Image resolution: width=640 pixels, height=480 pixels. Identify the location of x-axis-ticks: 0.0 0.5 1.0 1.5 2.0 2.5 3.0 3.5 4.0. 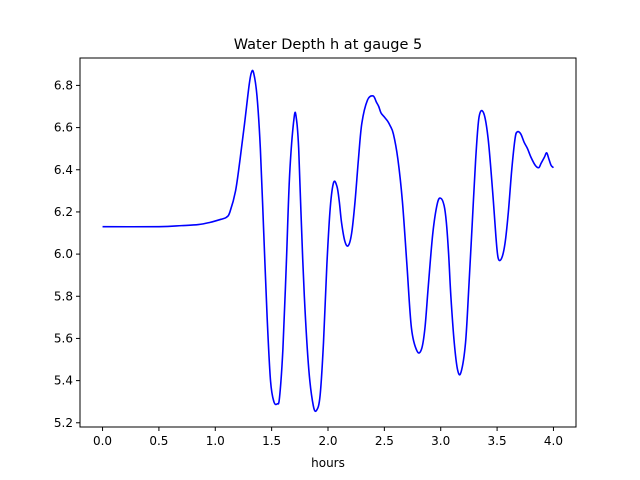
(328, 437).